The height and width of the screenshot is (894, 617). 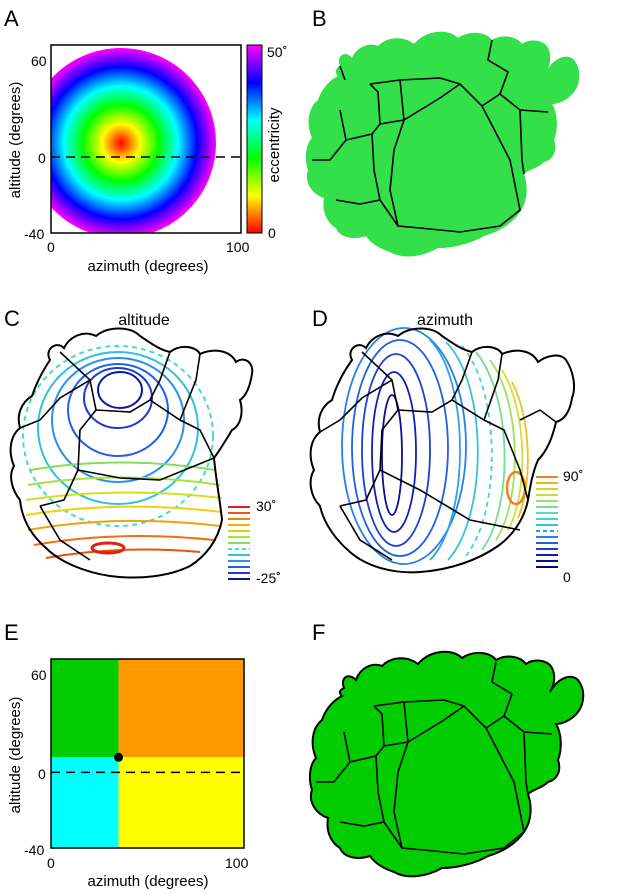 What do you see at coordinates (51, 863) in the screenshot?
I see `xtick-e-0: 0` at bounding box center [51, 863].